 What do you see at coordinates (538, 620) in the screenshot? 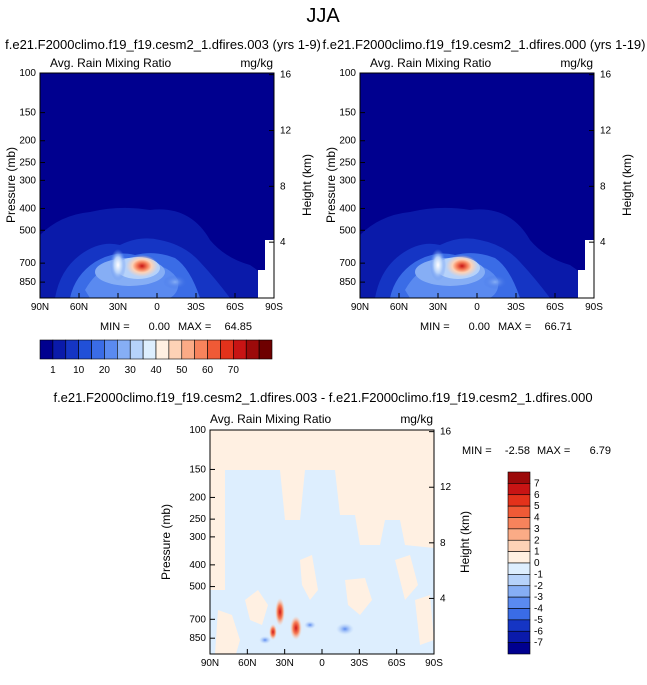
I see `colorbar-diff-label: -5` at bounding box center [538, 620].